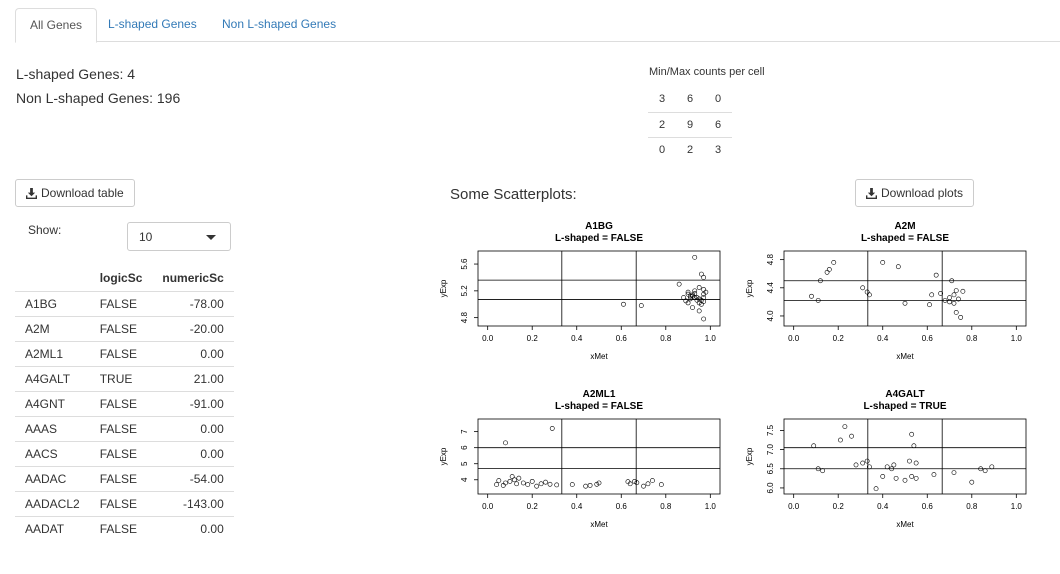  I want to click on download-table-button: Download table, so click(75, 193).